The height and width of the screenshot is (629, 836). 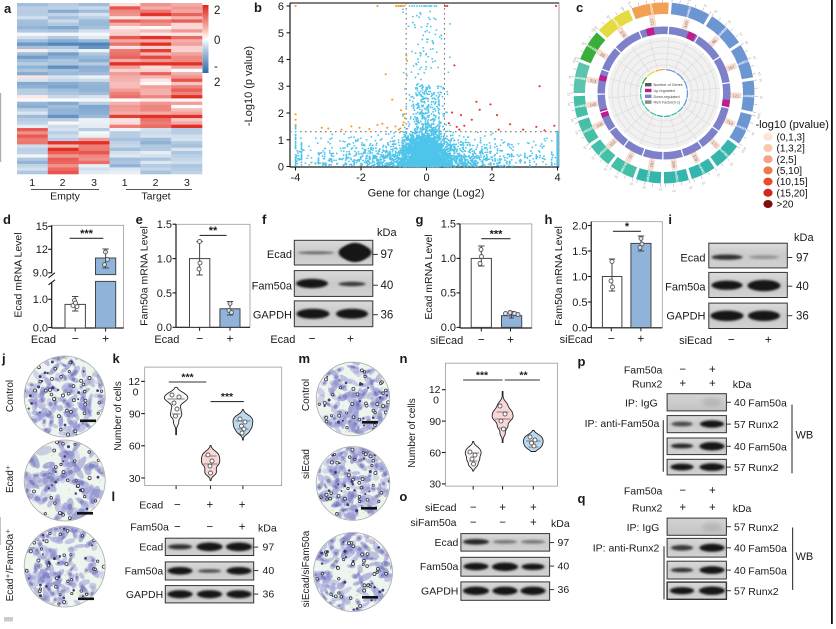 What do you see at coordinates (792, 193) in the screenshot?
I see `svg-text: (15,20]` at bounding box center [792, 193].